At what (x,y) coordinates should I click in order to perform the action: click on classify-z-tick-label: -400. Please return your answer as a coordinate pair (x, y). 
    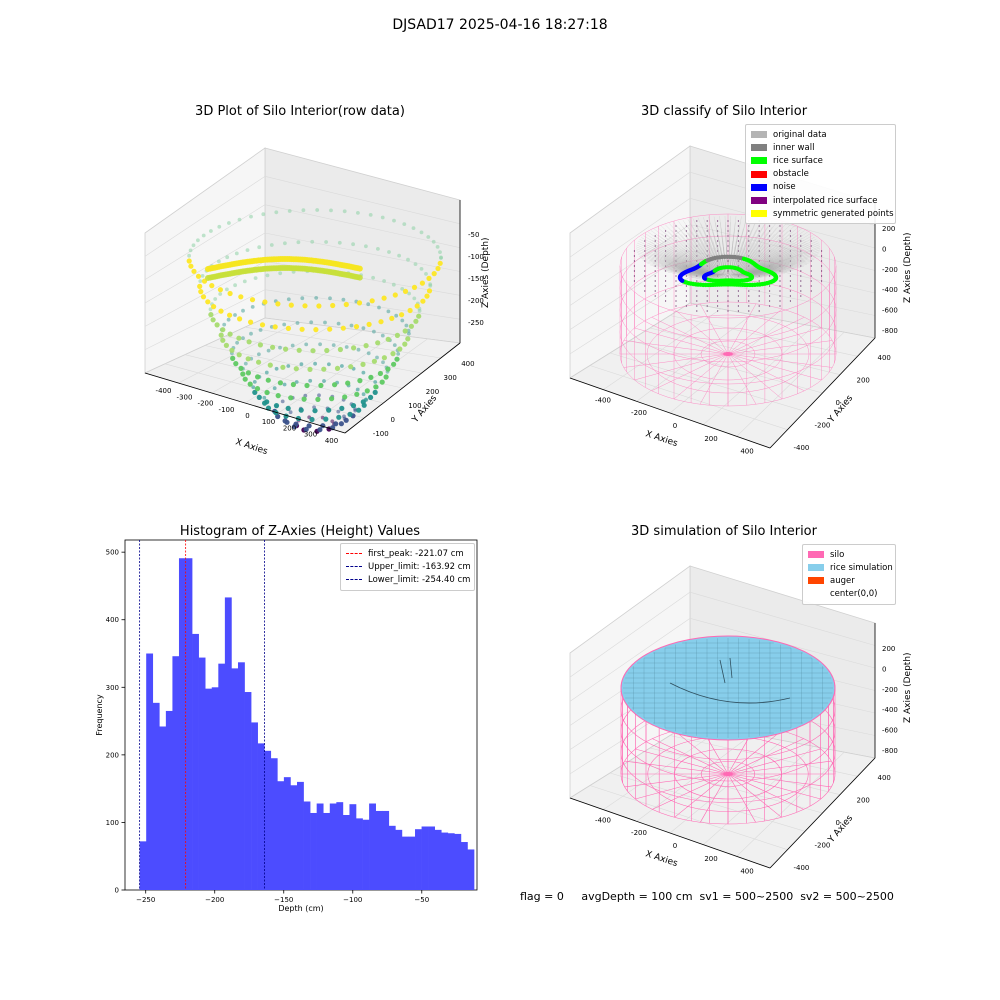
    Looking at the image, I should click on (890, 290).